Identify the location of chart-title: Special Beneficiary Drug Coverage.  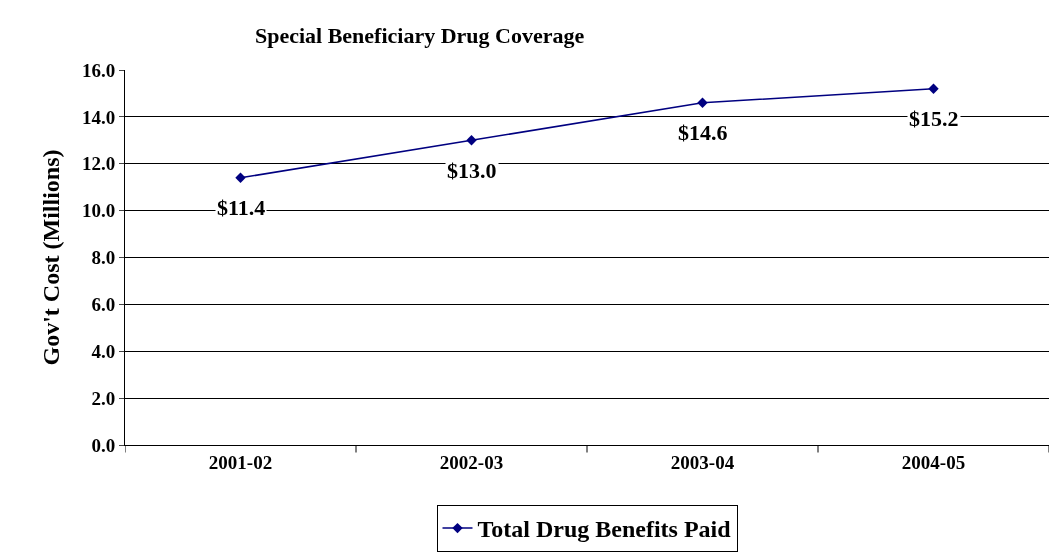
(419, 35).